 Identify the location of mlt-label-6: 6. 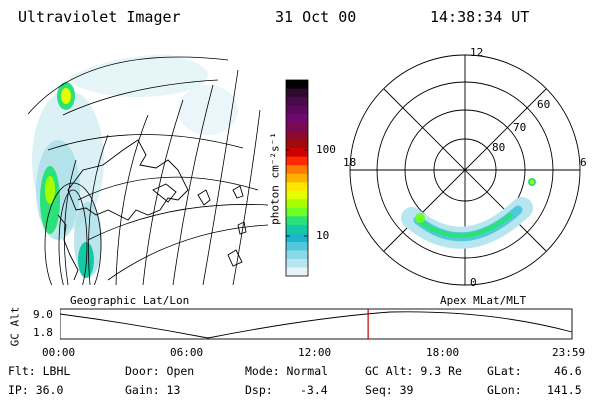
(583, 162).